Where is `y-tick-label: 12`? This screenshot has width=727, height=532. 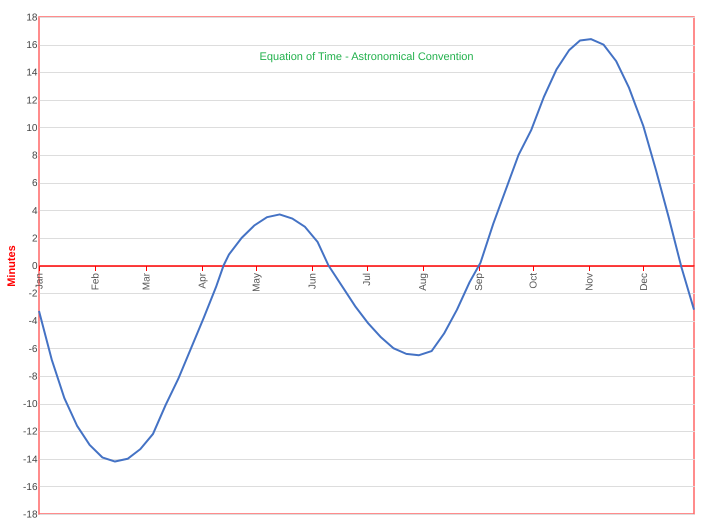
y-tick-label: 12 is located at coordinates (32, 100).